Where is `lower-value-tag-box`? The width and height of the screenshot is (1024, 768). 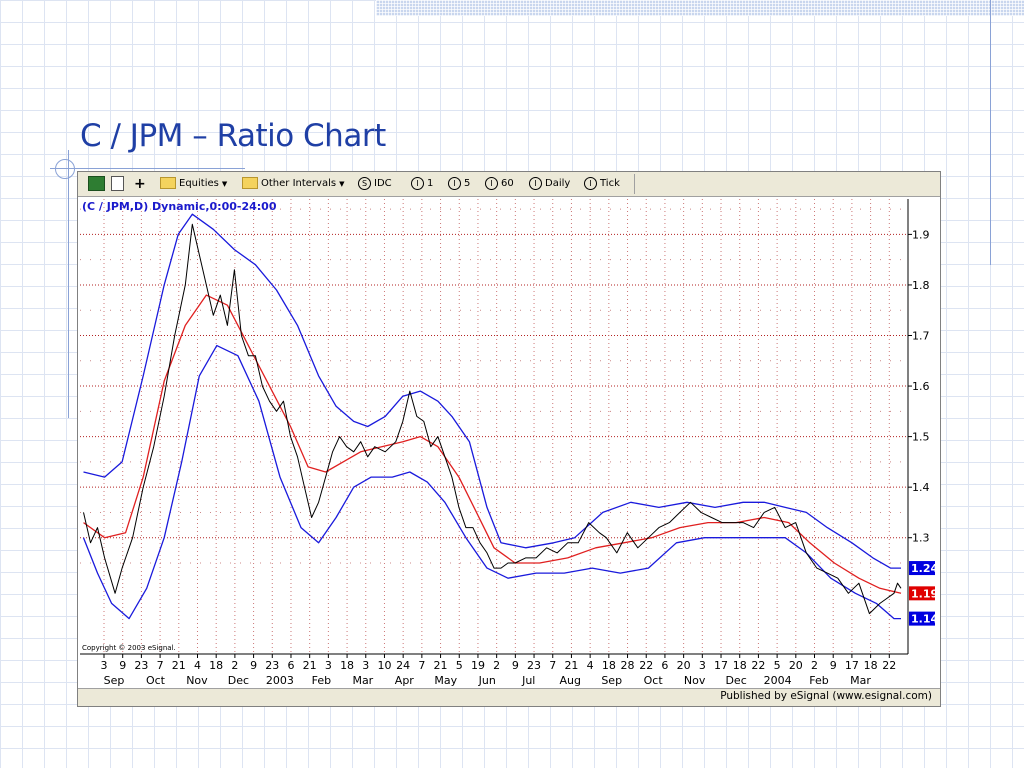
lower-value-tag-box is located at coordinates (922, 618).